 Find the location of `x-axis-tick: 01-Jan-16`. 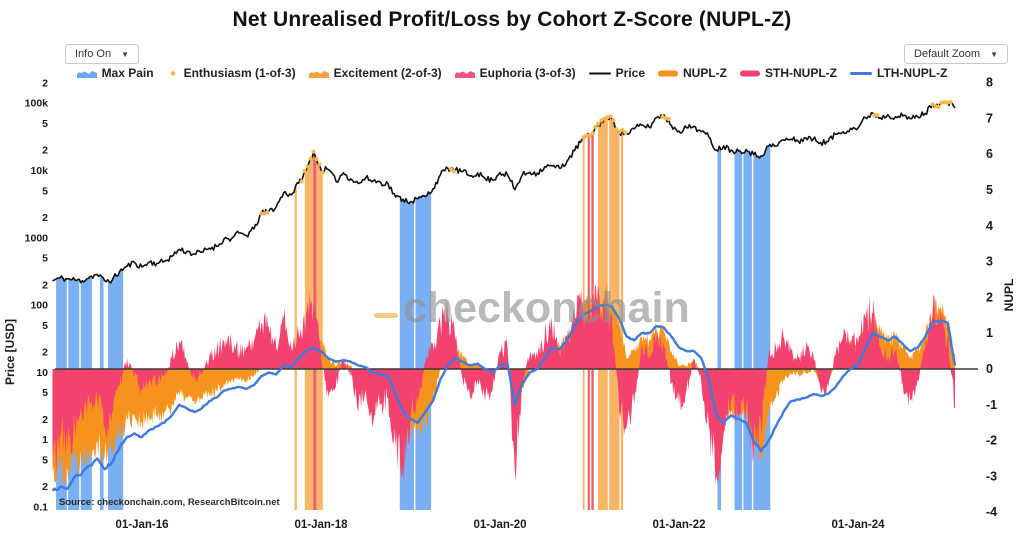

x-axis-tick: 01-Jan-16 is located at coordinates (141, 525).